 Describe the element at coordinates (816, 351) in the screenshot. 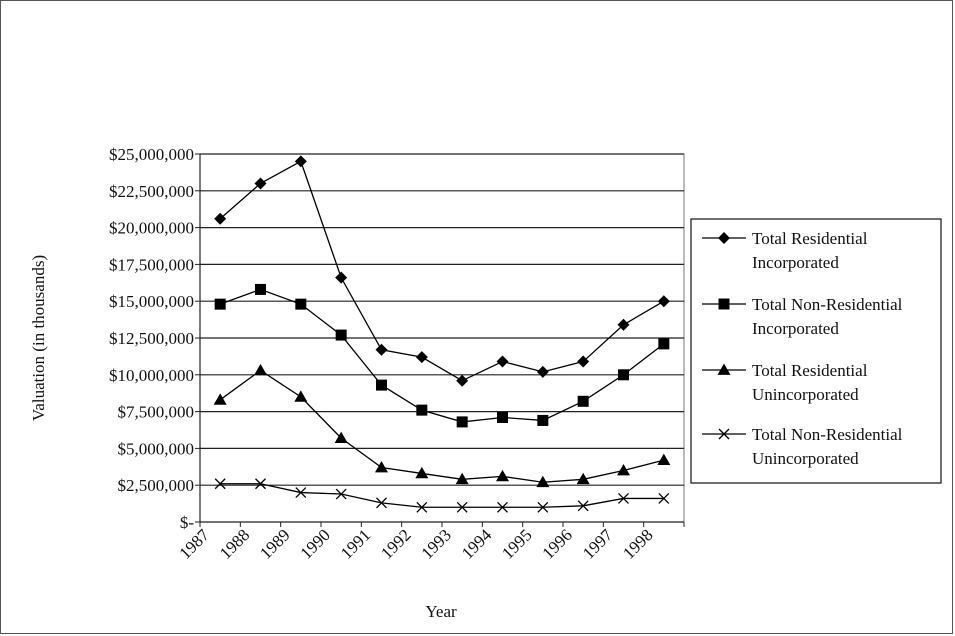

I see `legend-box` at that location.